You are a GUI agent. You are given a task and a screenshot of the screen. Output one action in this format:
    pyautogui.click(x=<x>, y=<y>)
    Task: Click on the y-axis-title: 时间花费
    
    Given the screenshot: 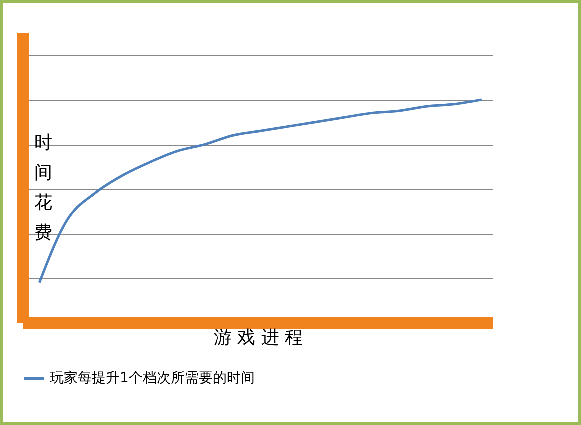 What is the action you would take?
    pyautogui.click(x=43, y=188)
    